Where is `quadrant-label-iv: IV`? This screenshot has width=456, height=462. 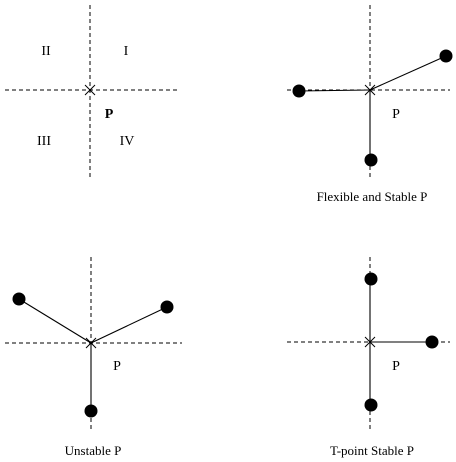
quadrant-label-iv: IV is located at coordinates (127, 141).